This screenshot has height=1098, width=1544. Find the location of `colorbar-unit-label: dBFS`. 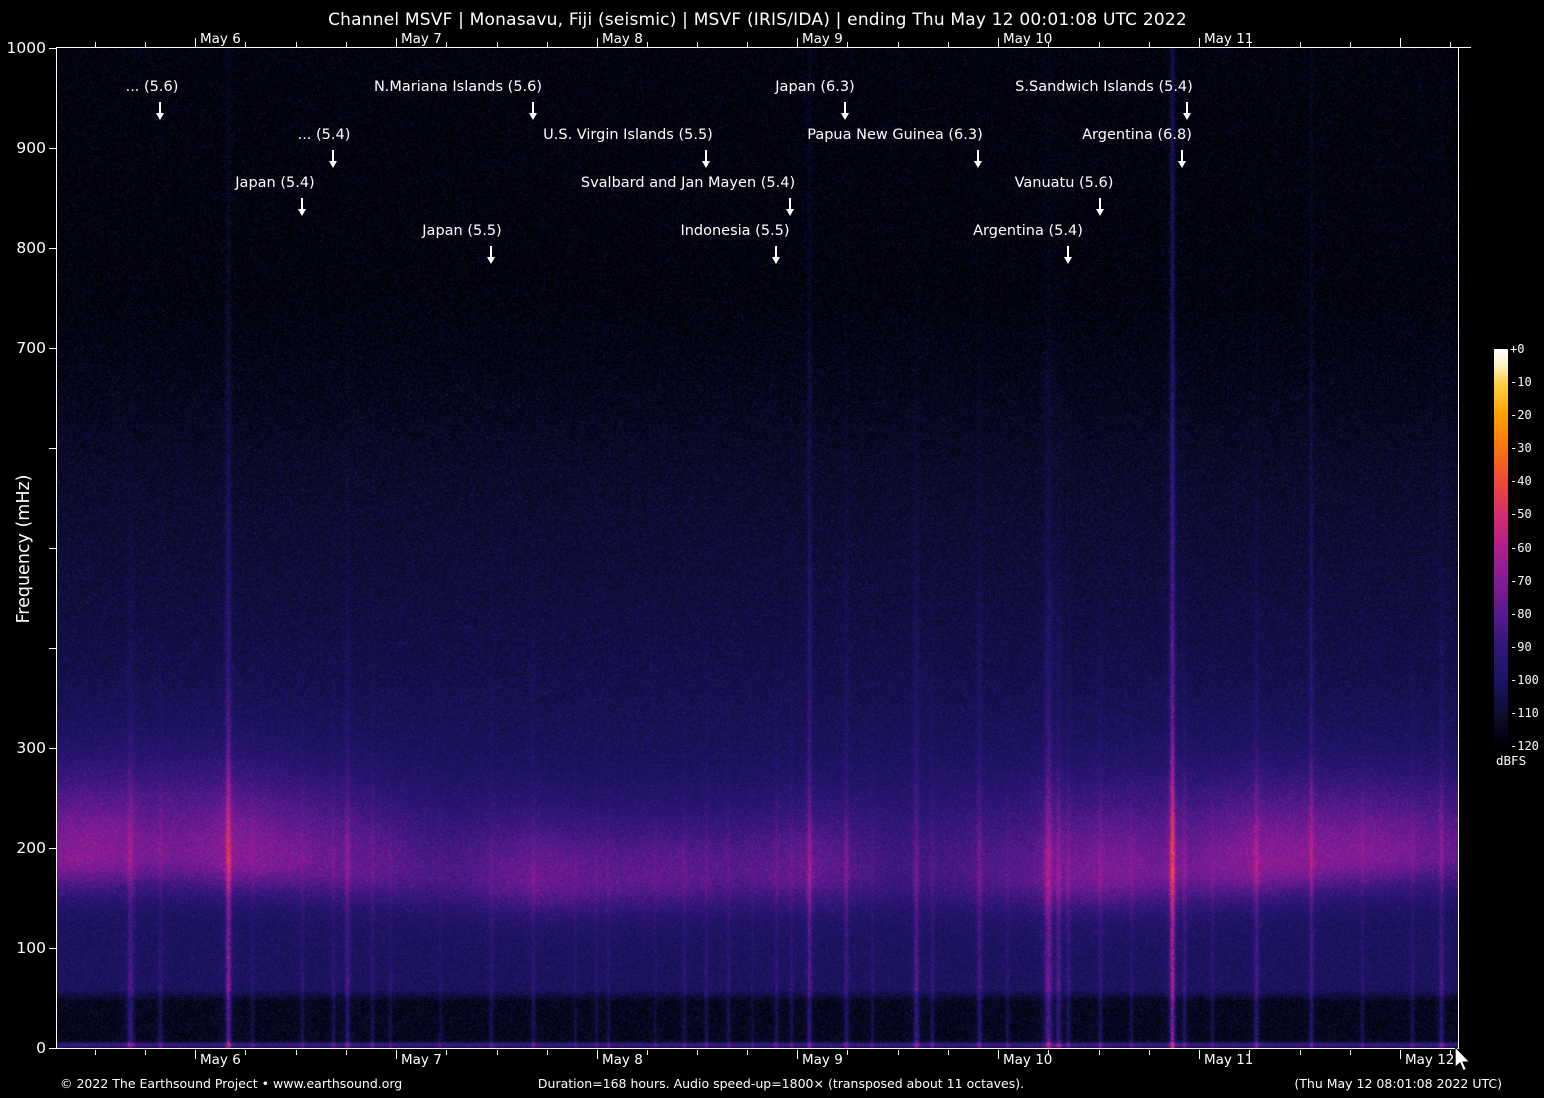

colorbar-unit-label: dBFS is located at coordinates (1511, 760).